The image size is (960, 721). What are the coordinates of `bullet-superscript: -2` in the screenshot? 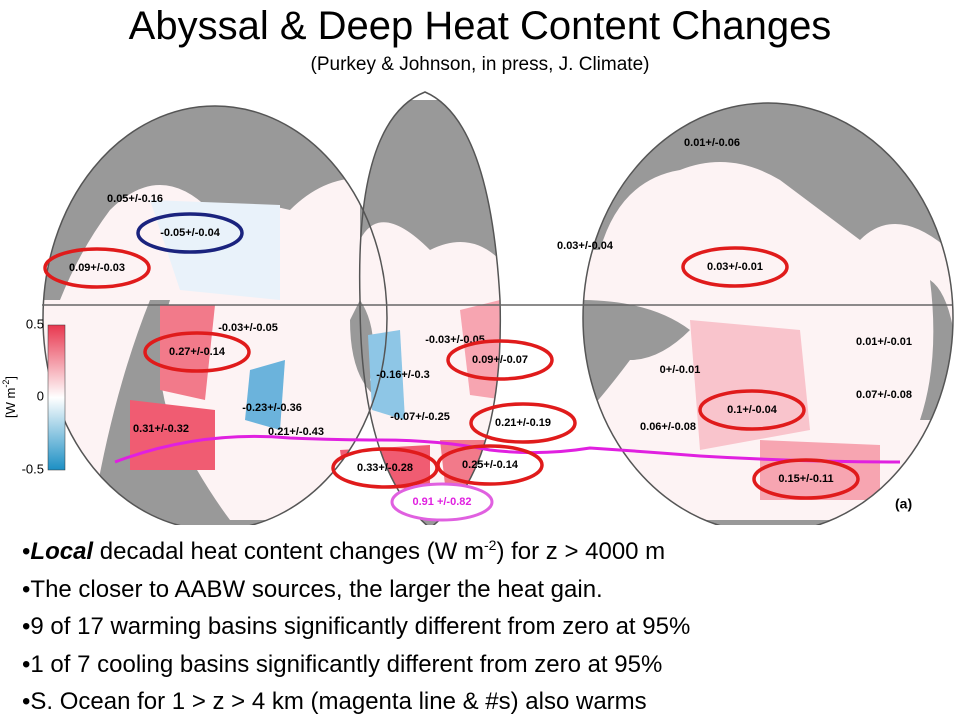 It's located at (490, 545).